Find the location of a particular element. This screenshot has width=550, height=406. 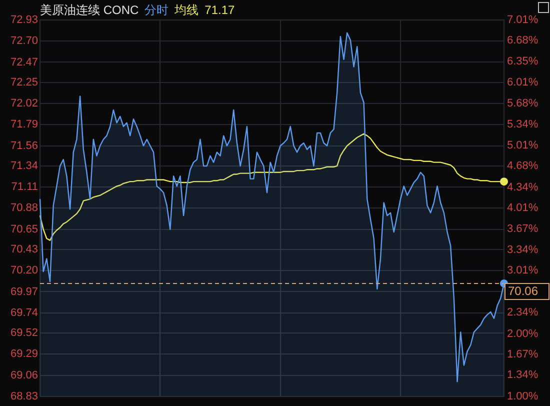

text: 71.17 is located at coordinates (219, 10).